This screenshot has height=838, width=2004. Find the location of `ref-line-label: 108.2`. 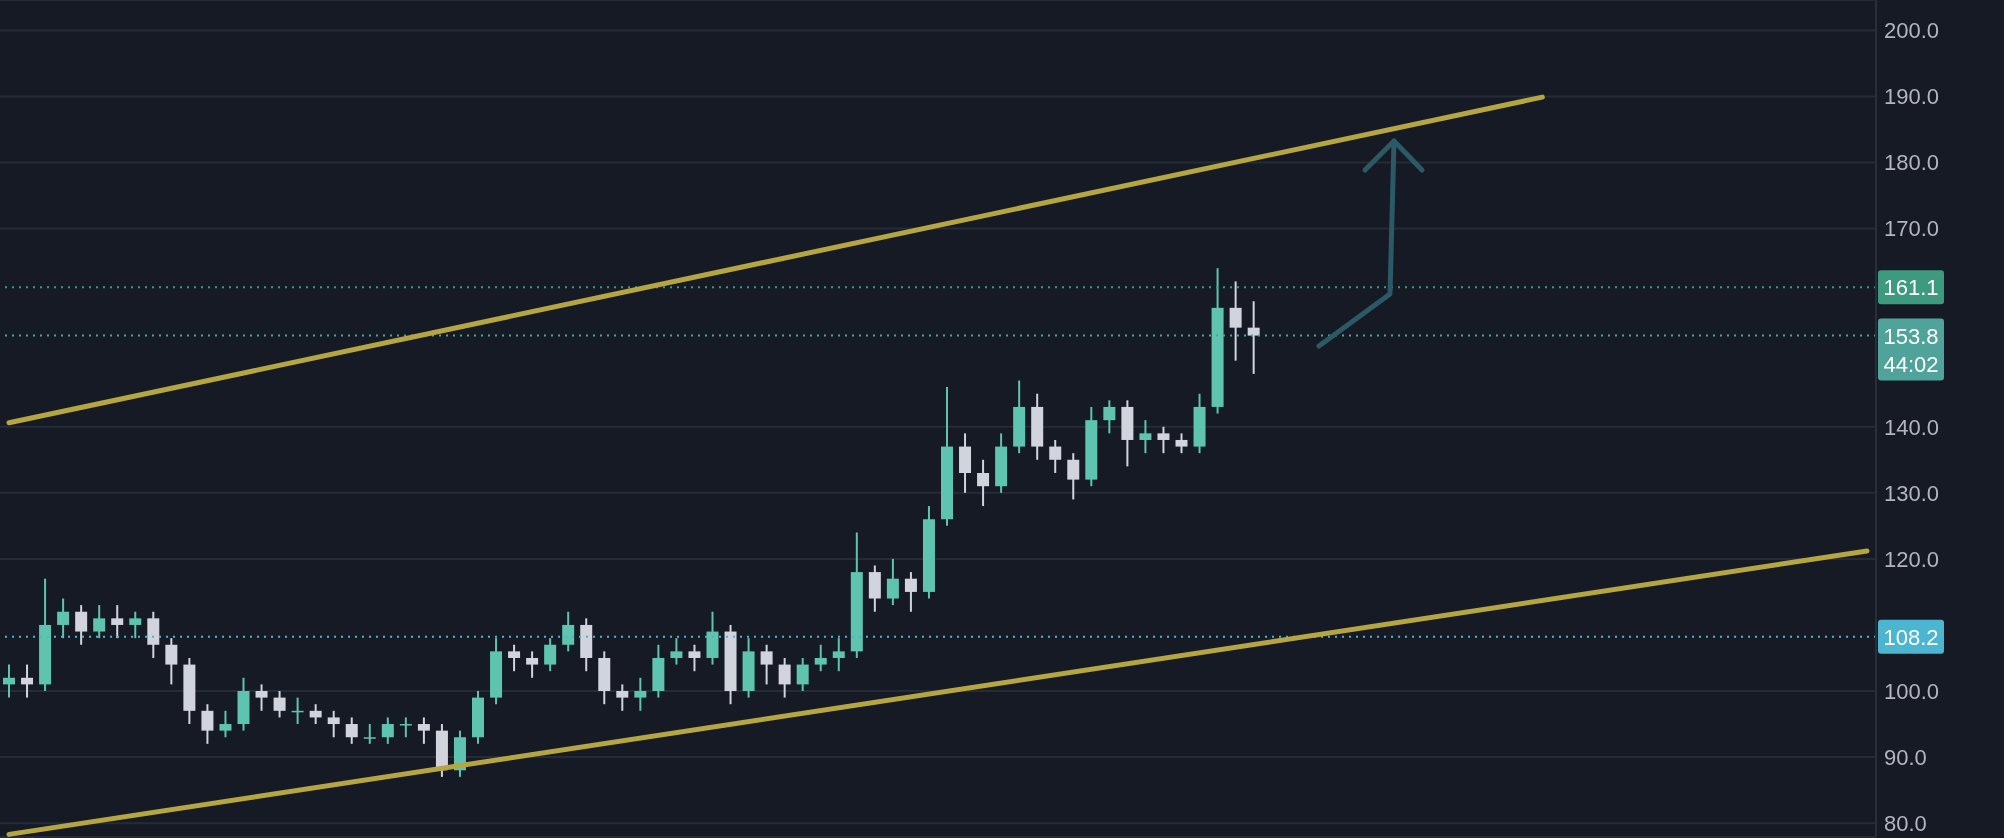

ref-line-label: 108.2 is located at coordinates (1911, 637).